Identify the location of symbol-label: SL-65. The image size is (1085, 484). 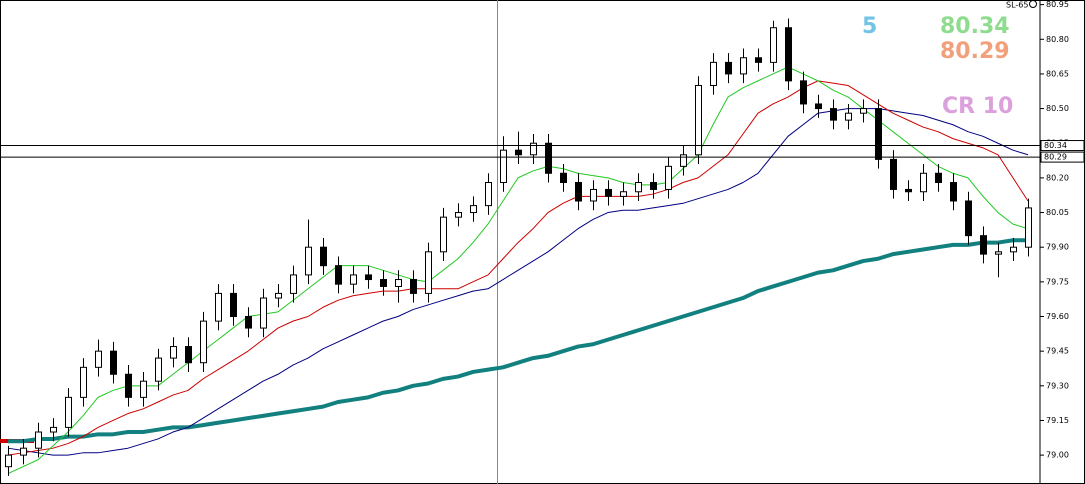
(1017, 5).